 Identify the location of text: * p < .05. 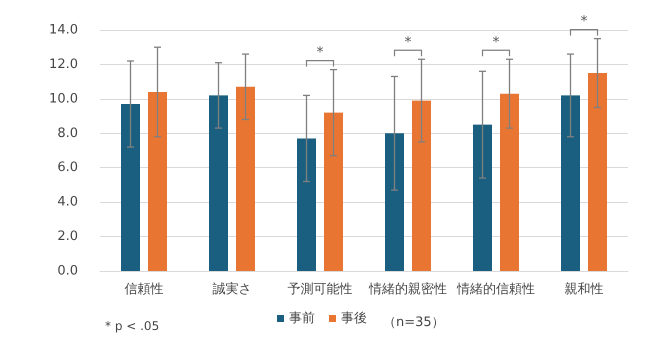
(132, 326).